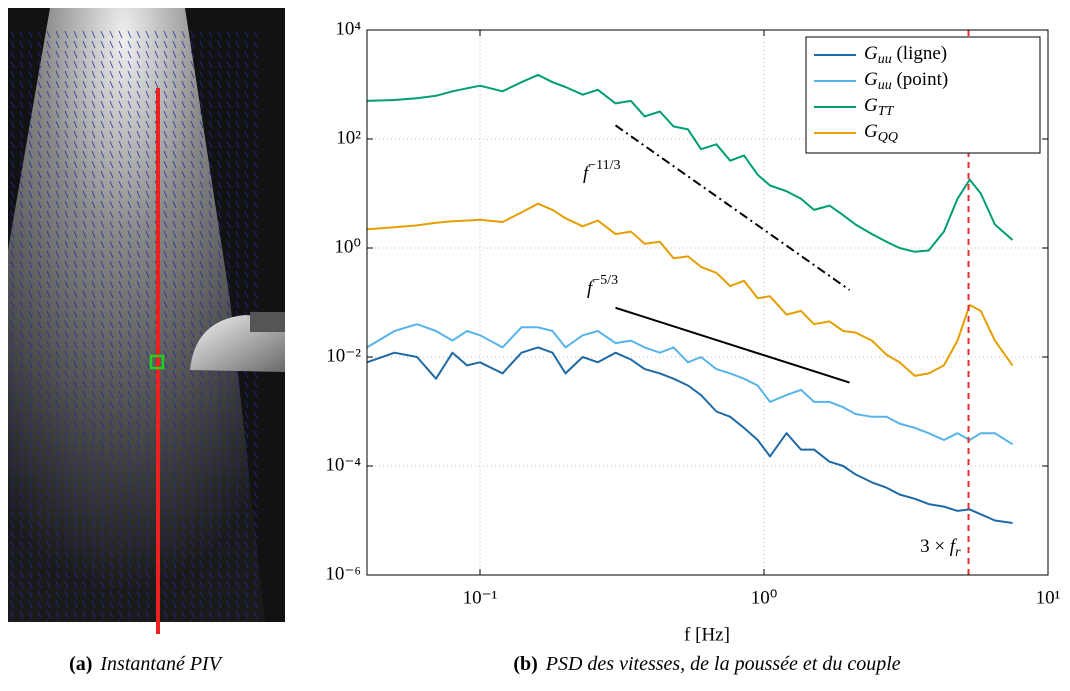 The image size is (1070, 691). Describe the element at coordinates (602, 286) in the screenshot. I see `annotation: f−5/3` at that location.